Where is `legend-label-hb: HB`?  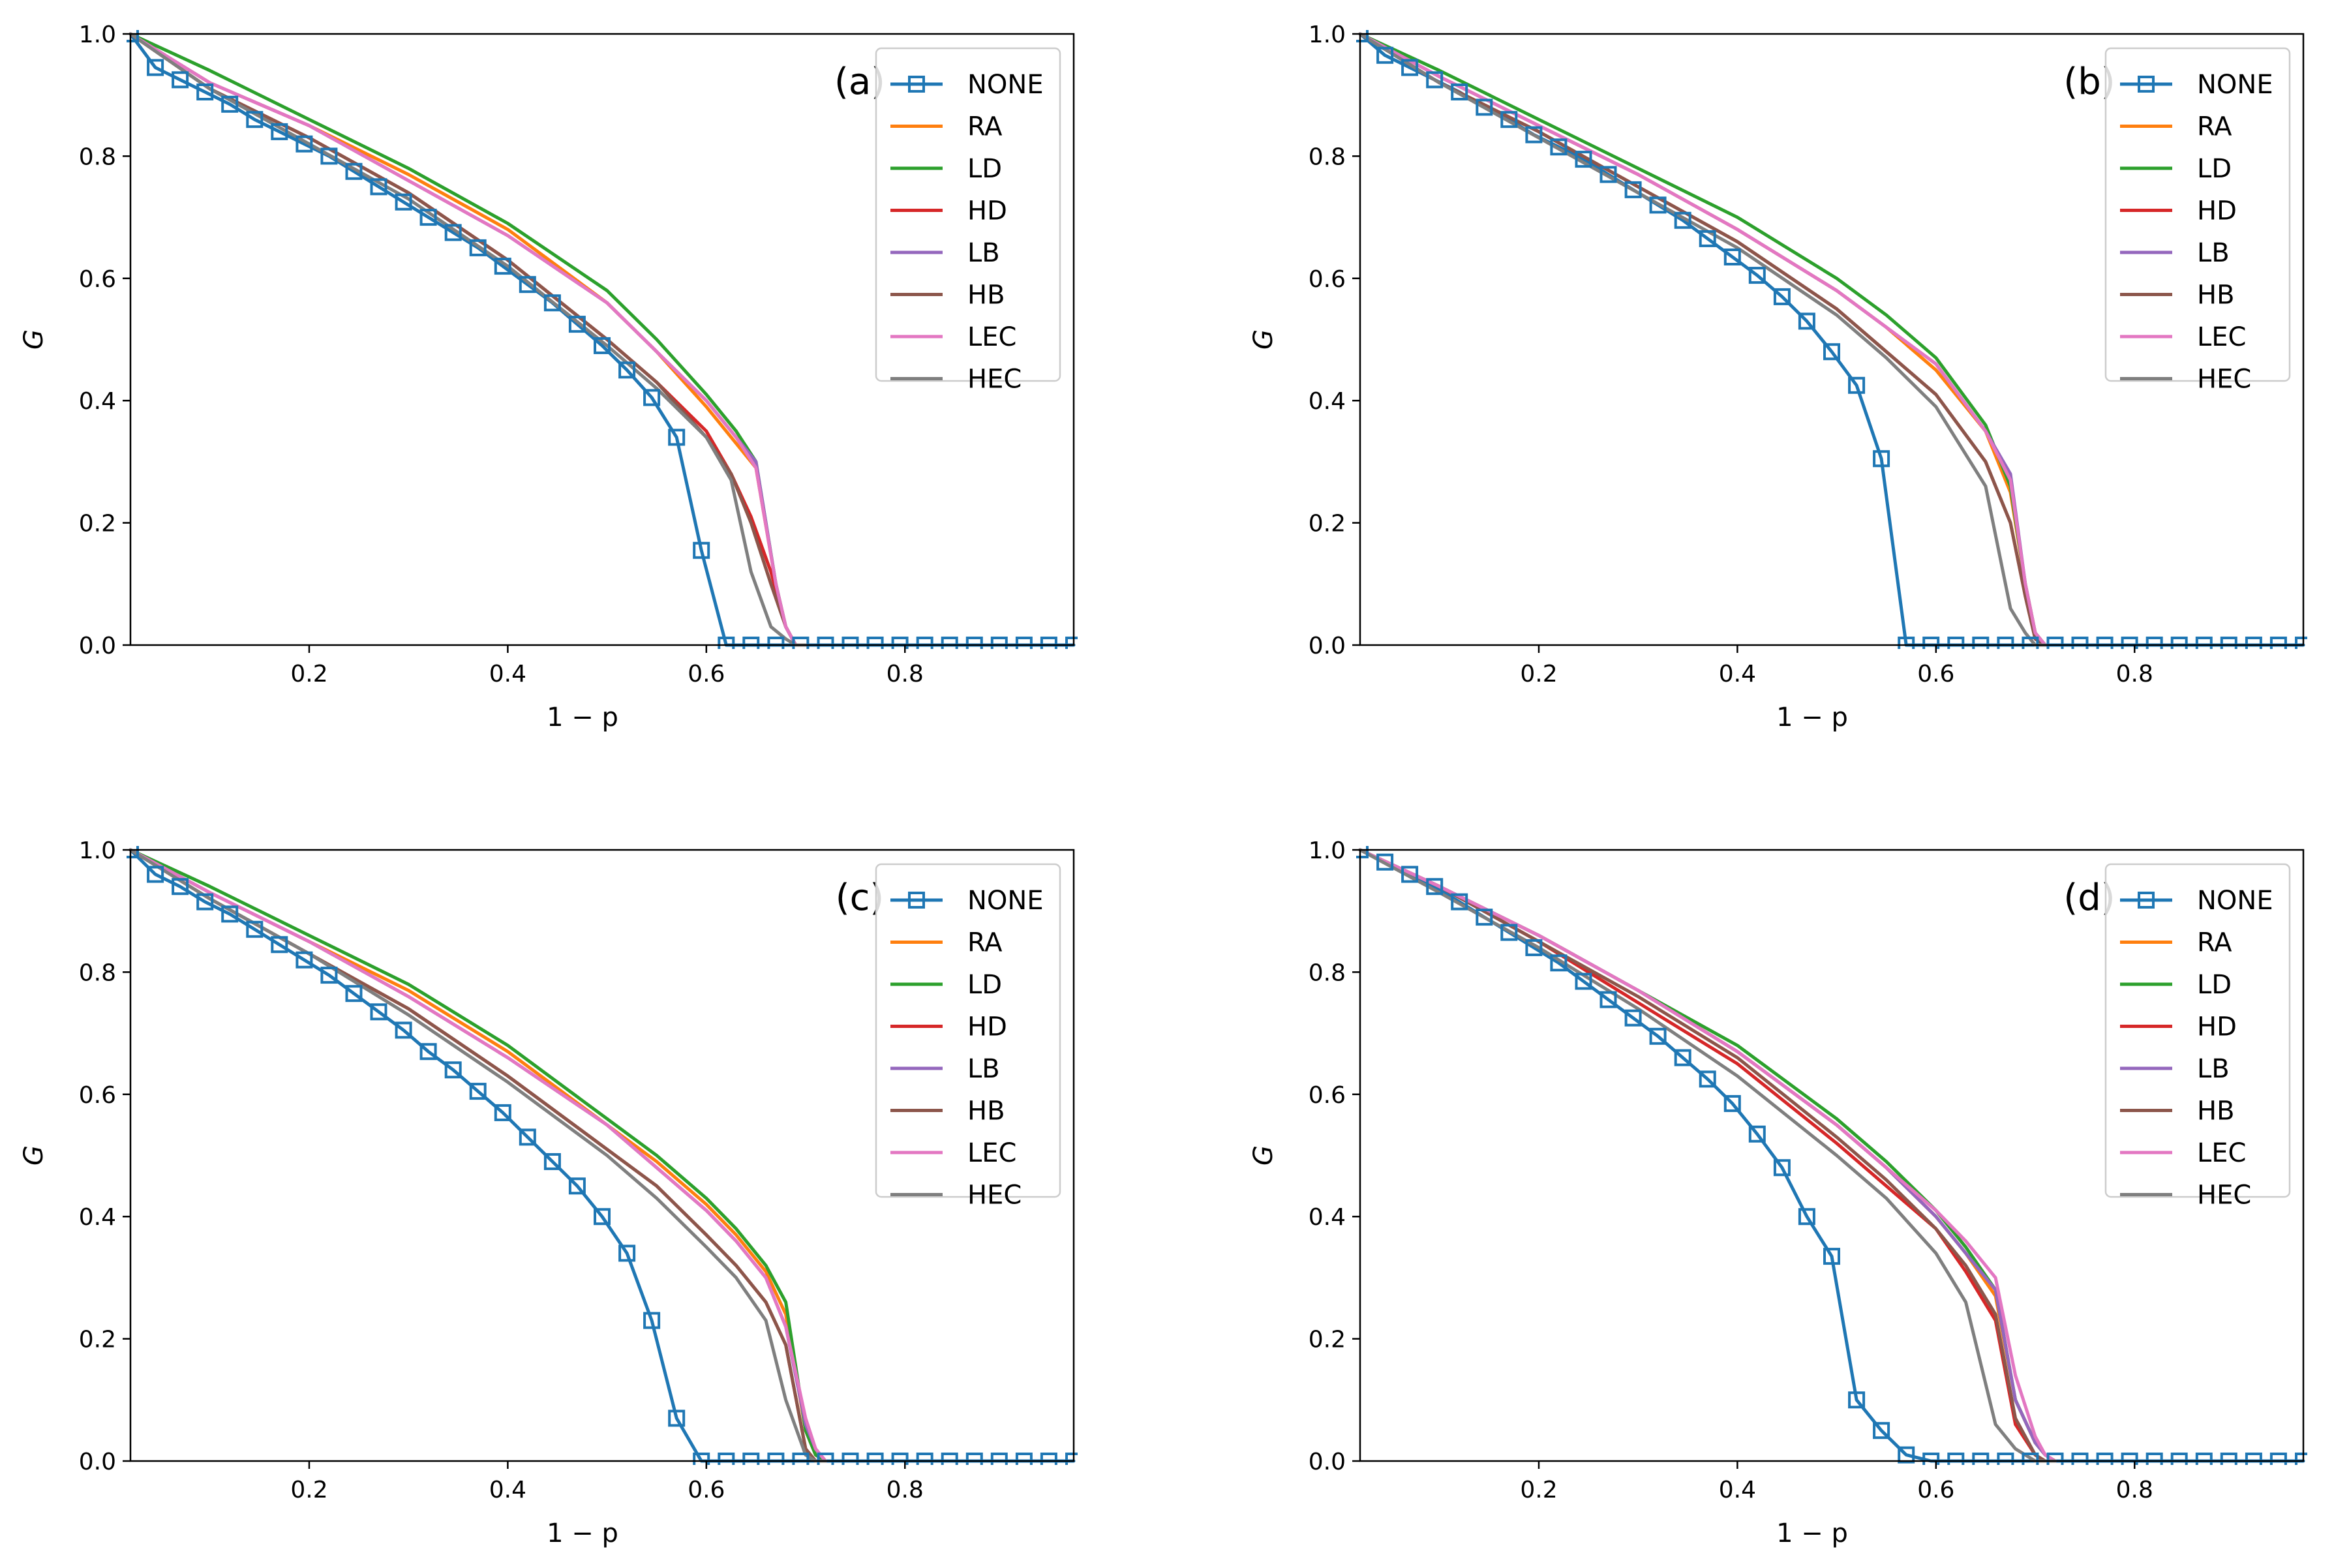
legend-label-hb: HB is located at coordinates (2216, 1111).